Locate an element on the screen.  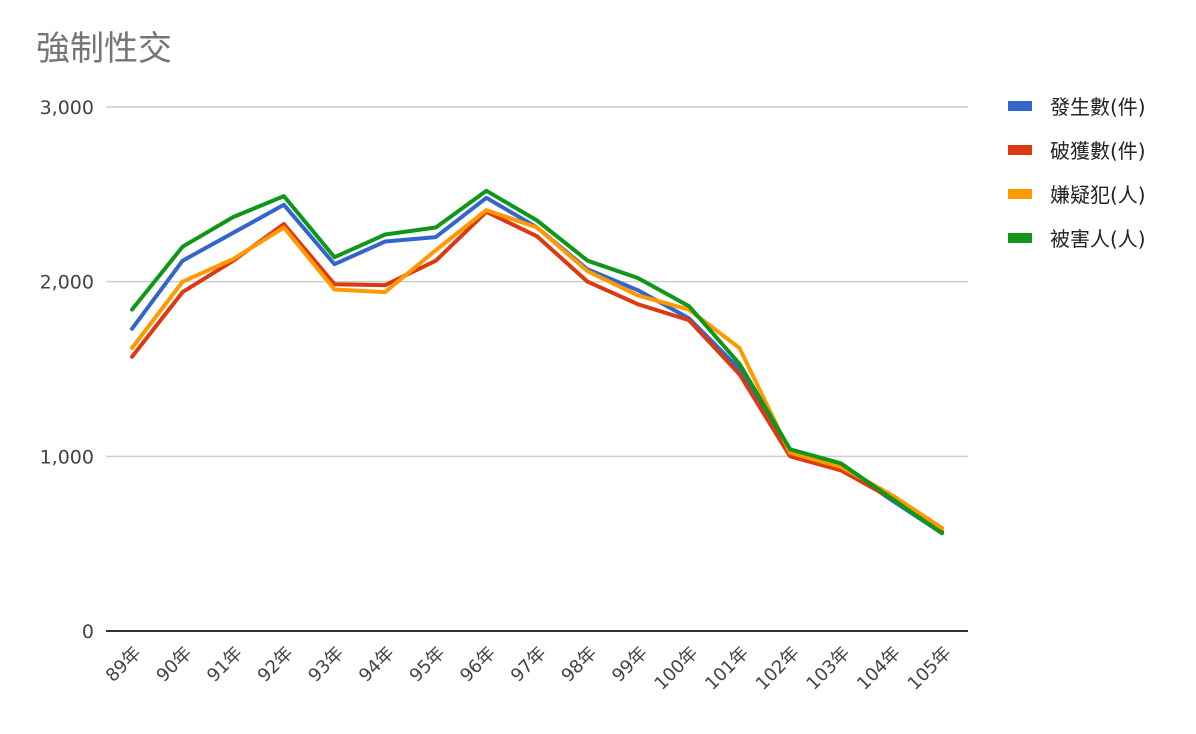
chart-title: 強制性交 is located at coordinates (104, 49).